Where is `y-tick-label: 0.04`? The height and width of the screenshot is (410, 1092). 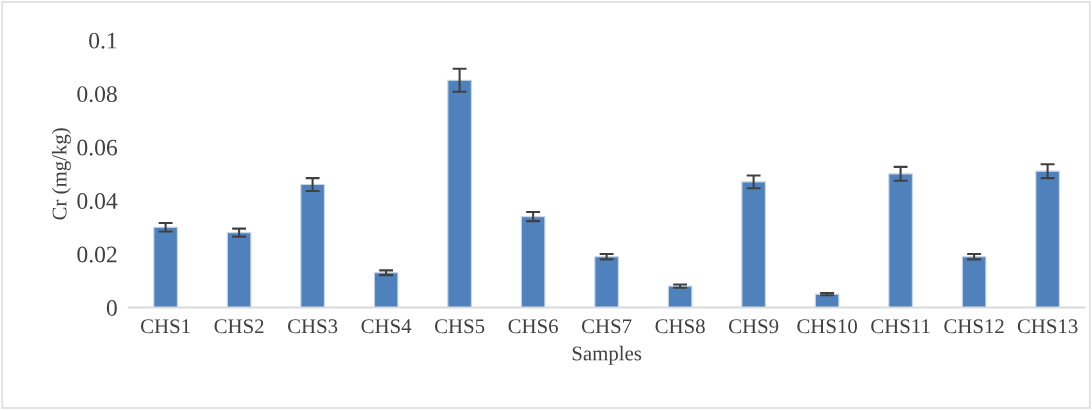 y-tick-label: 0.04 is located at coordinates (97, 201).